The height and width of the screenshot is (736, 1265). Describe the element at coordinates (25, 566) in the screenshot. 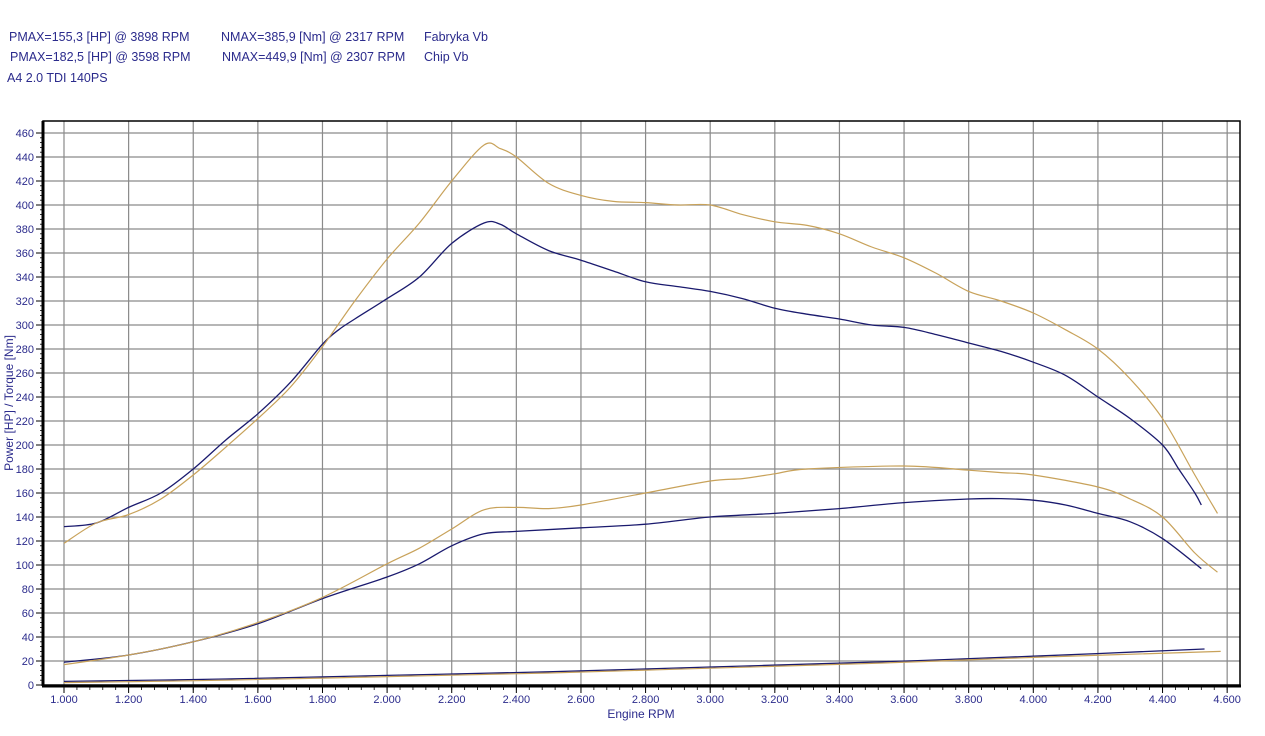

I see `y-tick-label: 100` at that location.